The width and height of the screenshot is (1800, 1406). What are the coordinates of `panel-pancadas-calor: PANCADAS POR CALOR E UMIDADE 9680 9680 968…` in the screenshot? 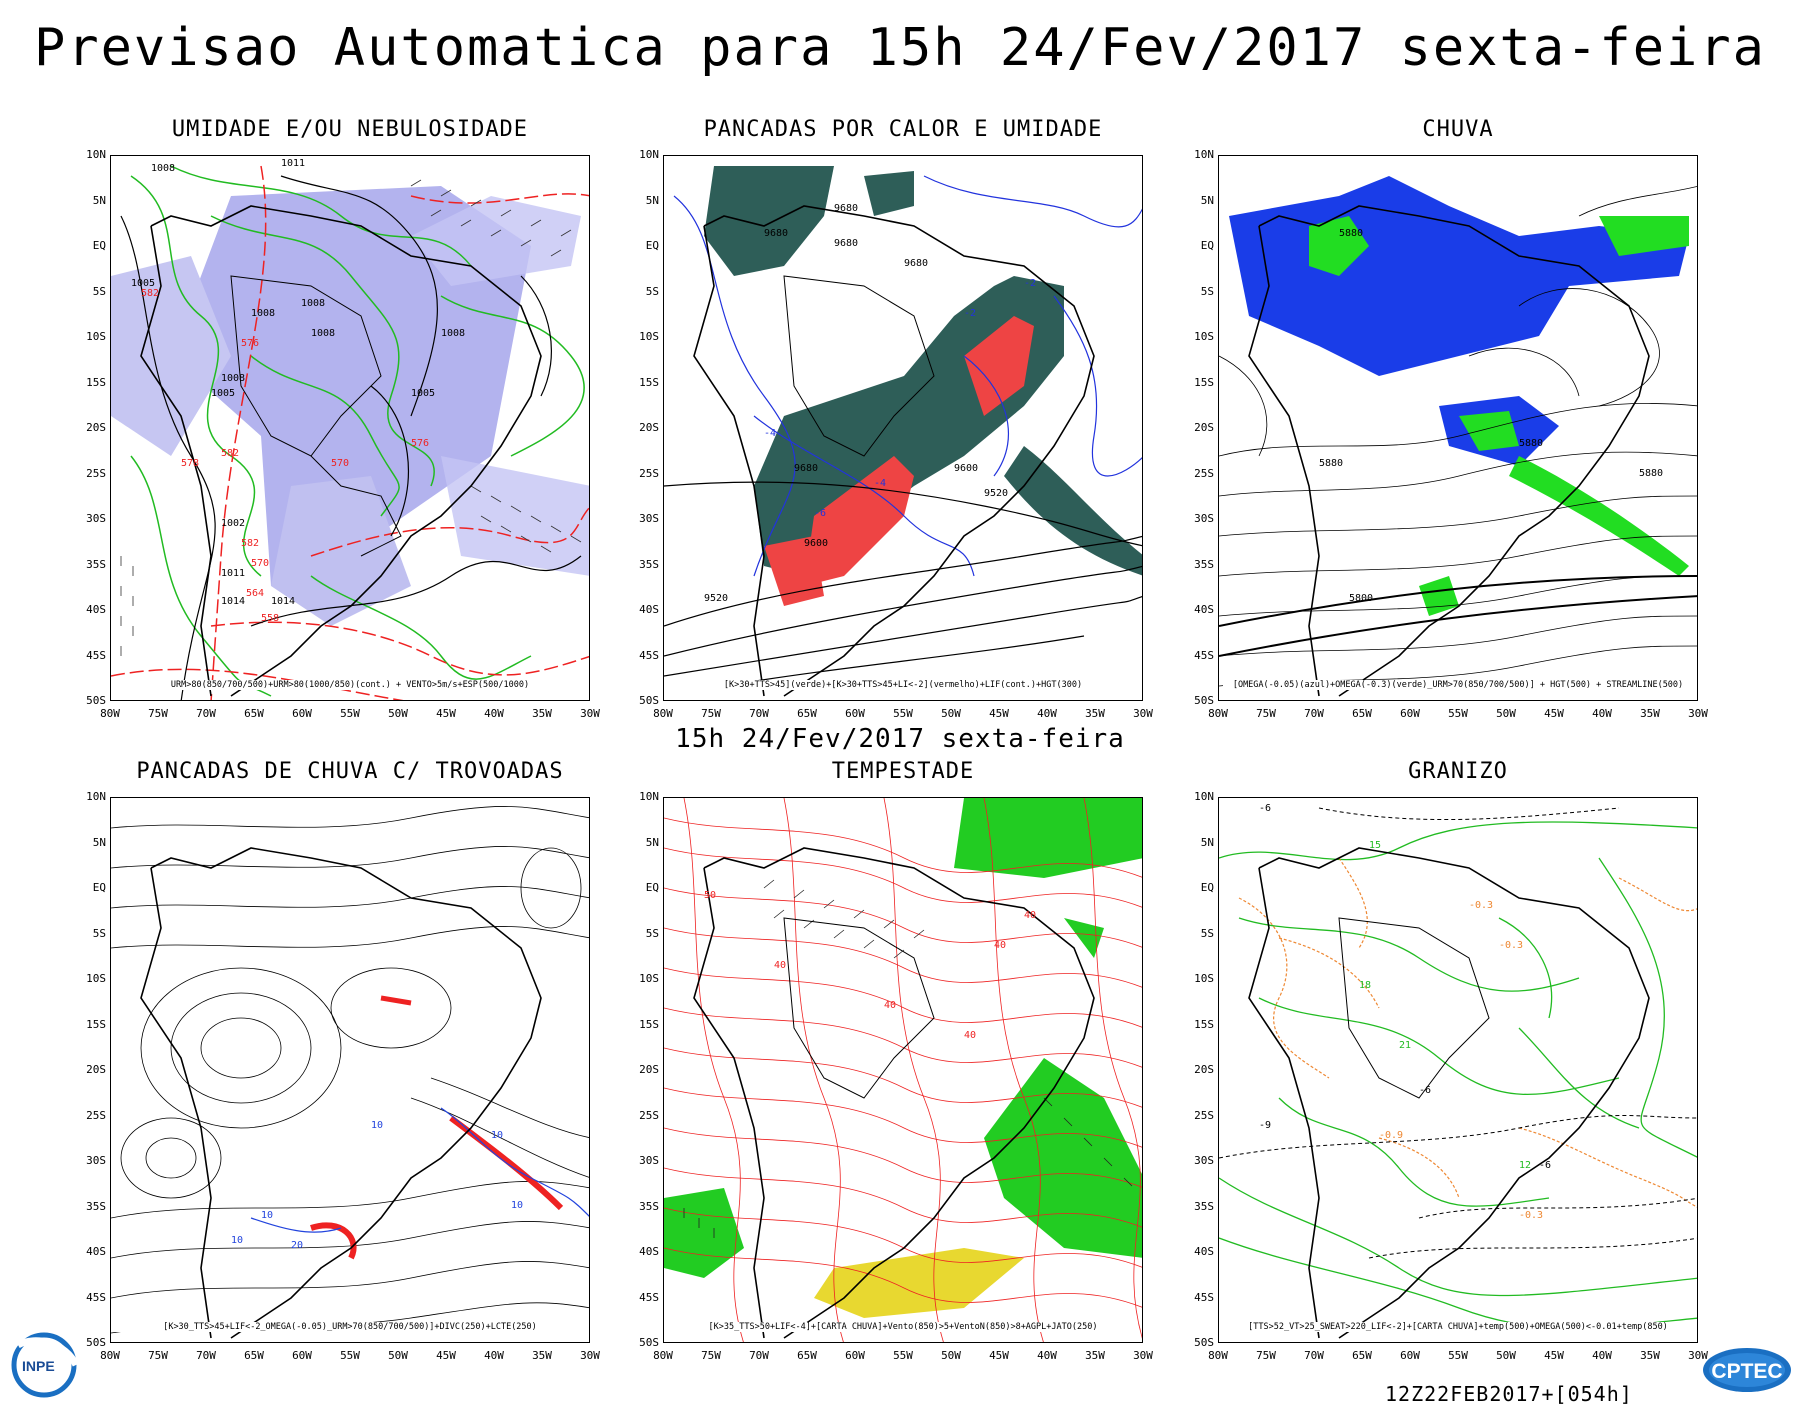 It's located at (896, 418).